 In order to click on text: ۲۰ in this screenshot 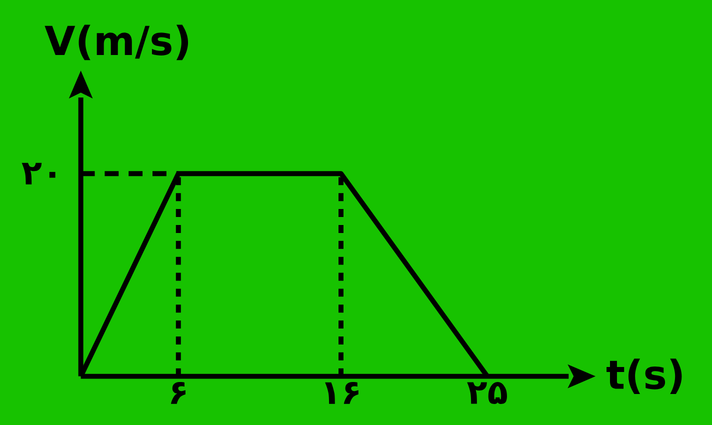, I will do `click(39, 173)`.